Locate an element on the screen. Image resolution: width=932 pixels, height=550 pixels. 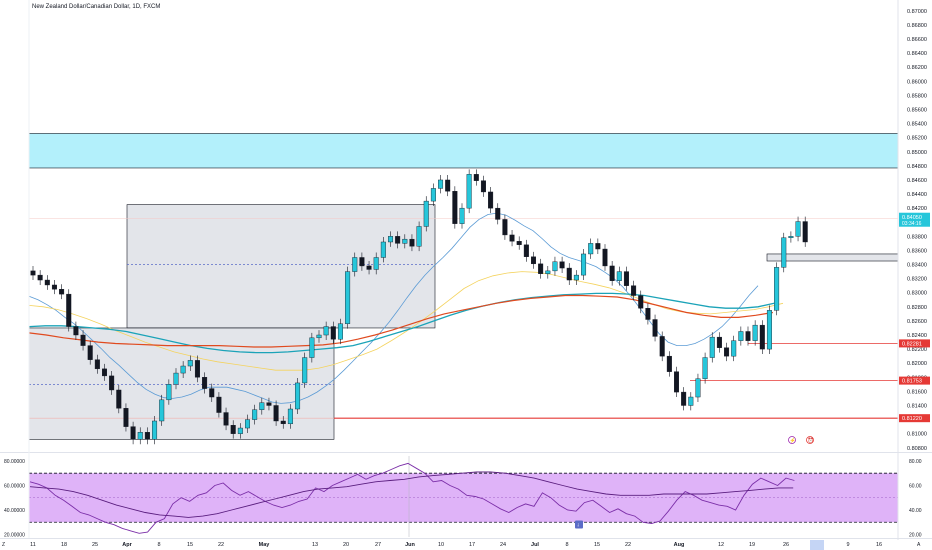
price-tick-label: 0.82800 is located at coordinates (917, 308).